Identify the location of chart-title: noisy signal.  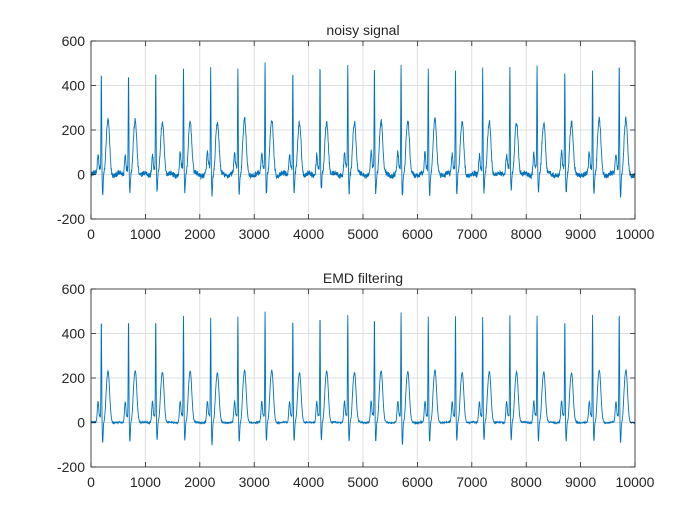
(362, 30).